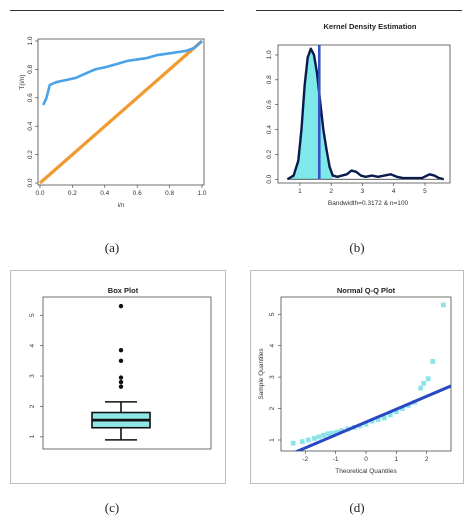 Image resolution: width=474 pixels, height=520 pixels. I want to click on chart-c: Box Plot 1 2 3 4 5, so click(120, 368).